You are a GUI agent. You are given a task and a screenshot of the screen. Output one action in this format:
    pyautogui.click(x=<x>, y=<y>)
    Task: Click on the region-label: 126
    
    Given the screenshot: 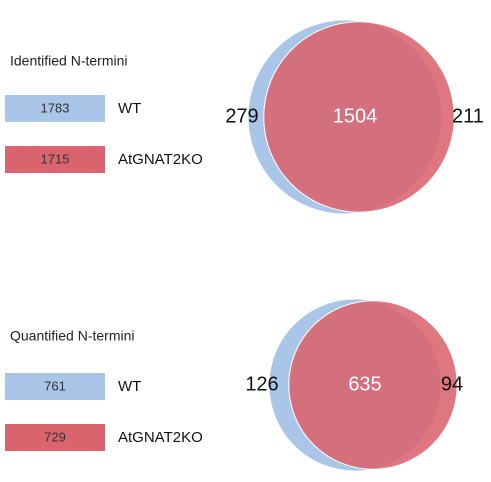 What is the action you would take?
    pyautogui.click(x=261, y=384)
    